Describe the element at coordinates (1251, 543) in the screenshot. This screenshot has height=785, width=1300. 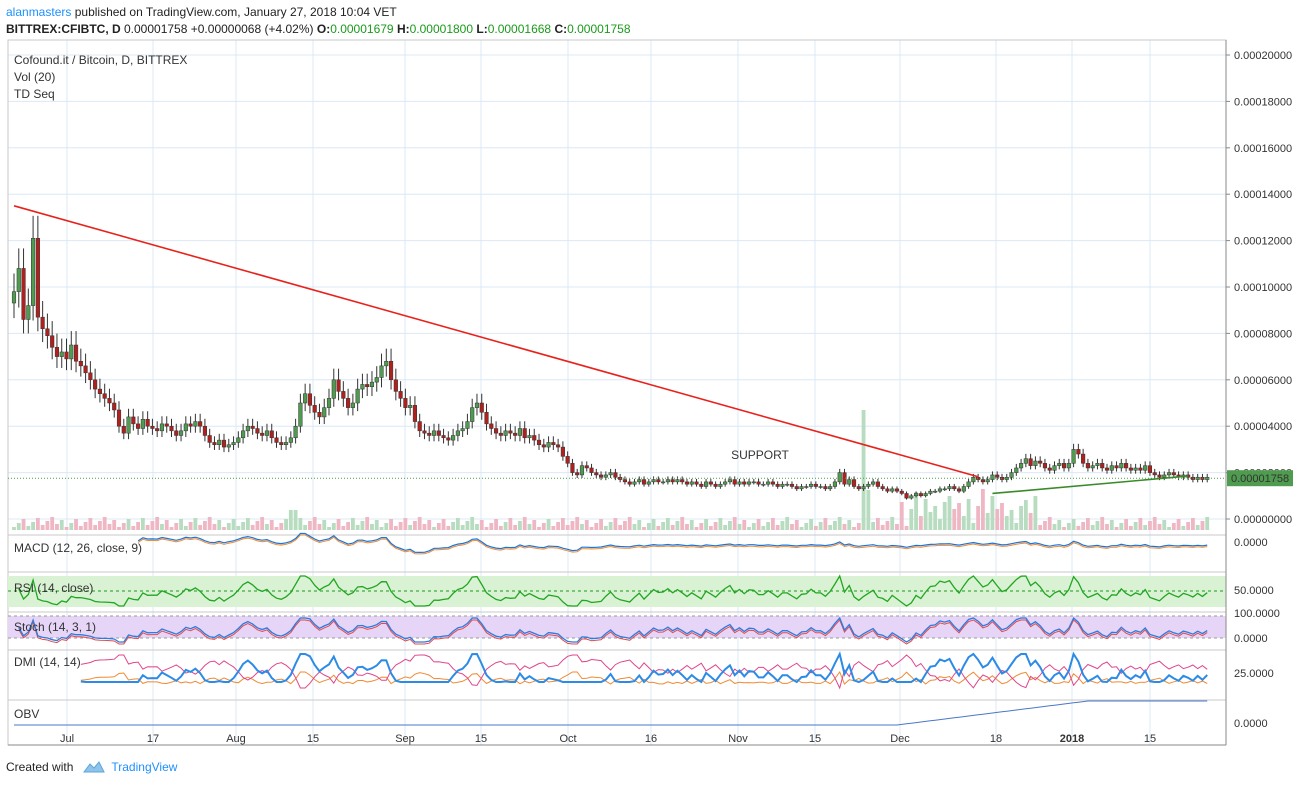
I see `macd-tick: 0.0000` at that location.